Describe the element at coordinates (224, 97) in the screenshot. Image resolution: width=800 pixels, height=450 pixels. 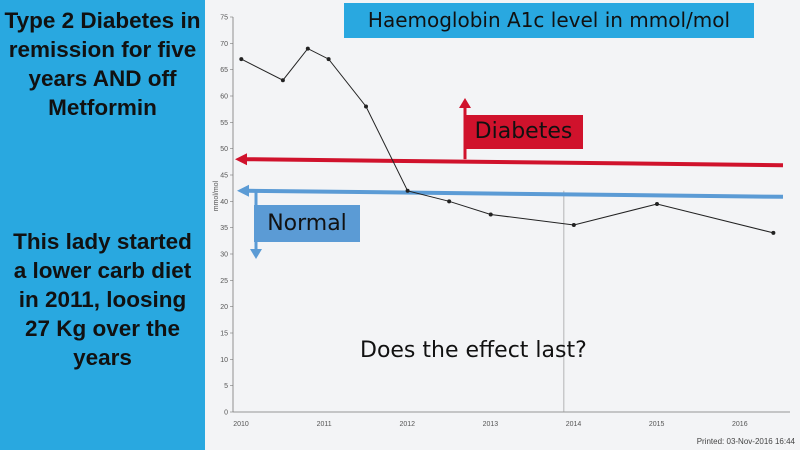
I see `y-tick-label: 60` at that location.